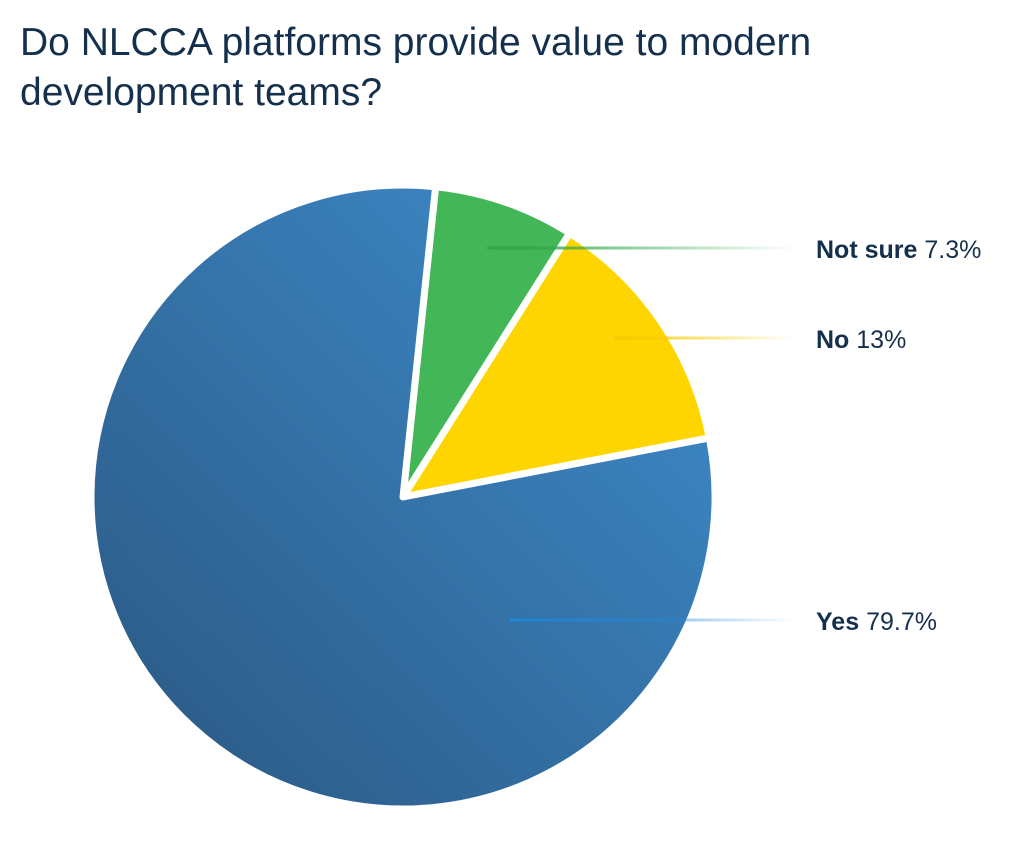  What do you see at coordinates (704, 338) in the screenshot?
I see `leader-line-no` at bounding box center [704, 338].